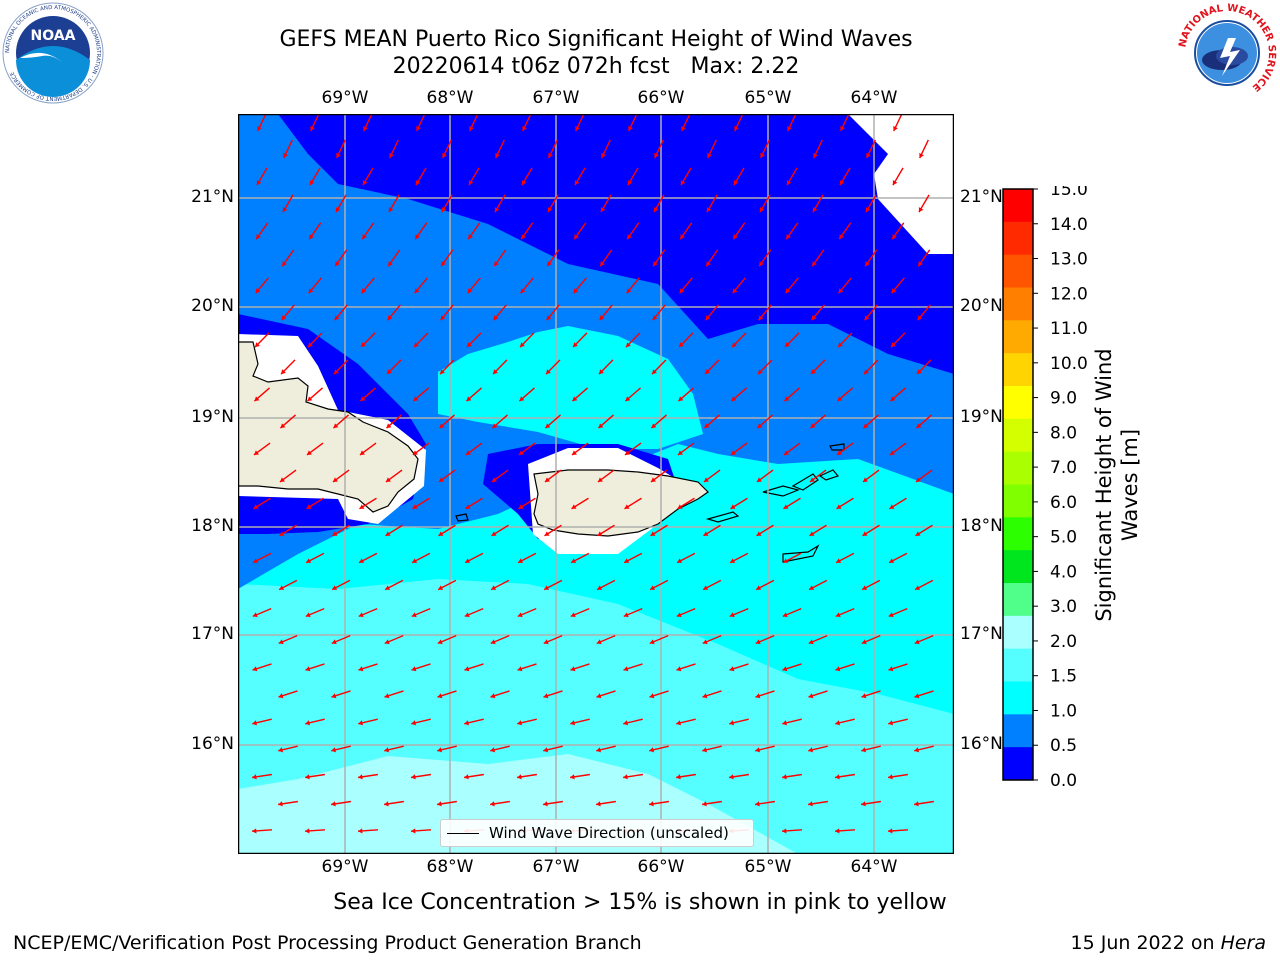  What do you see at coordinates (1243, 943) in the screenshot?
I see `footer-host: Hera` at bounding box center [1243, 943].